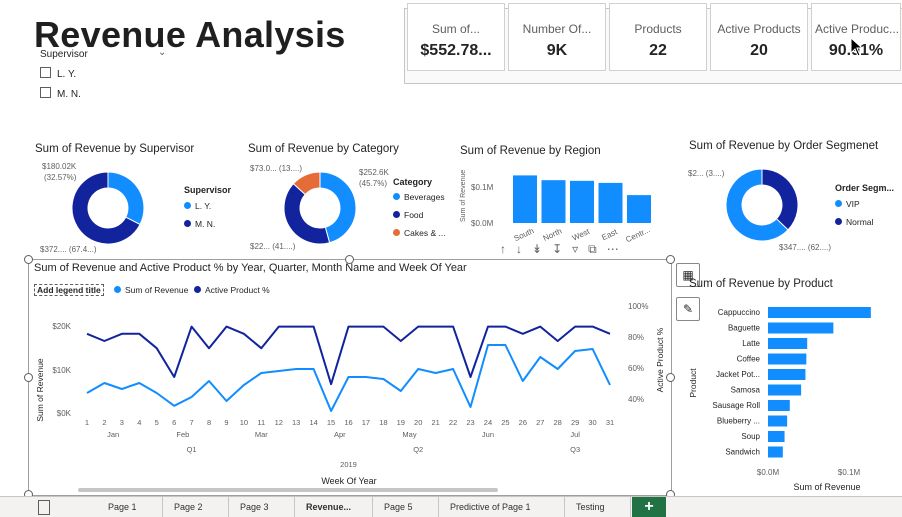 This screenshot has height=517, width=902. Describe the element at coordinates (759, 37) in the screenshot. I see `kpi-card-active-products: Active Products 20` at that location.